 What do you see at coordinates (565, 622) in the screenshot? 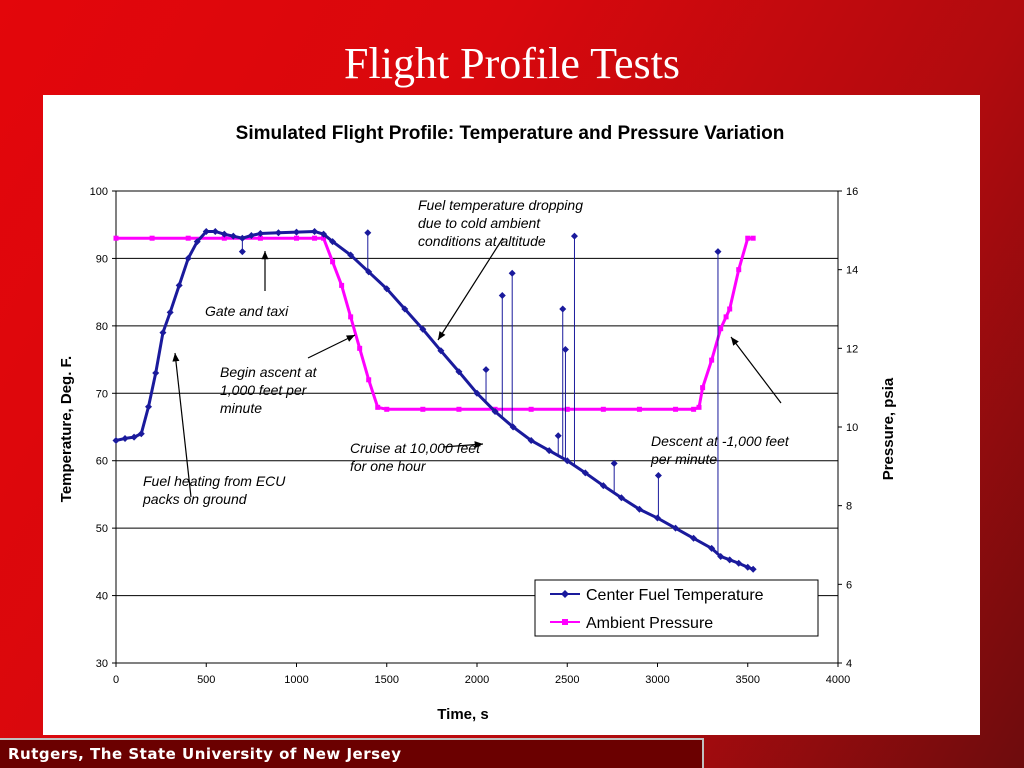
I see `legend-marker-pressure` at bounding box center [565, 622].